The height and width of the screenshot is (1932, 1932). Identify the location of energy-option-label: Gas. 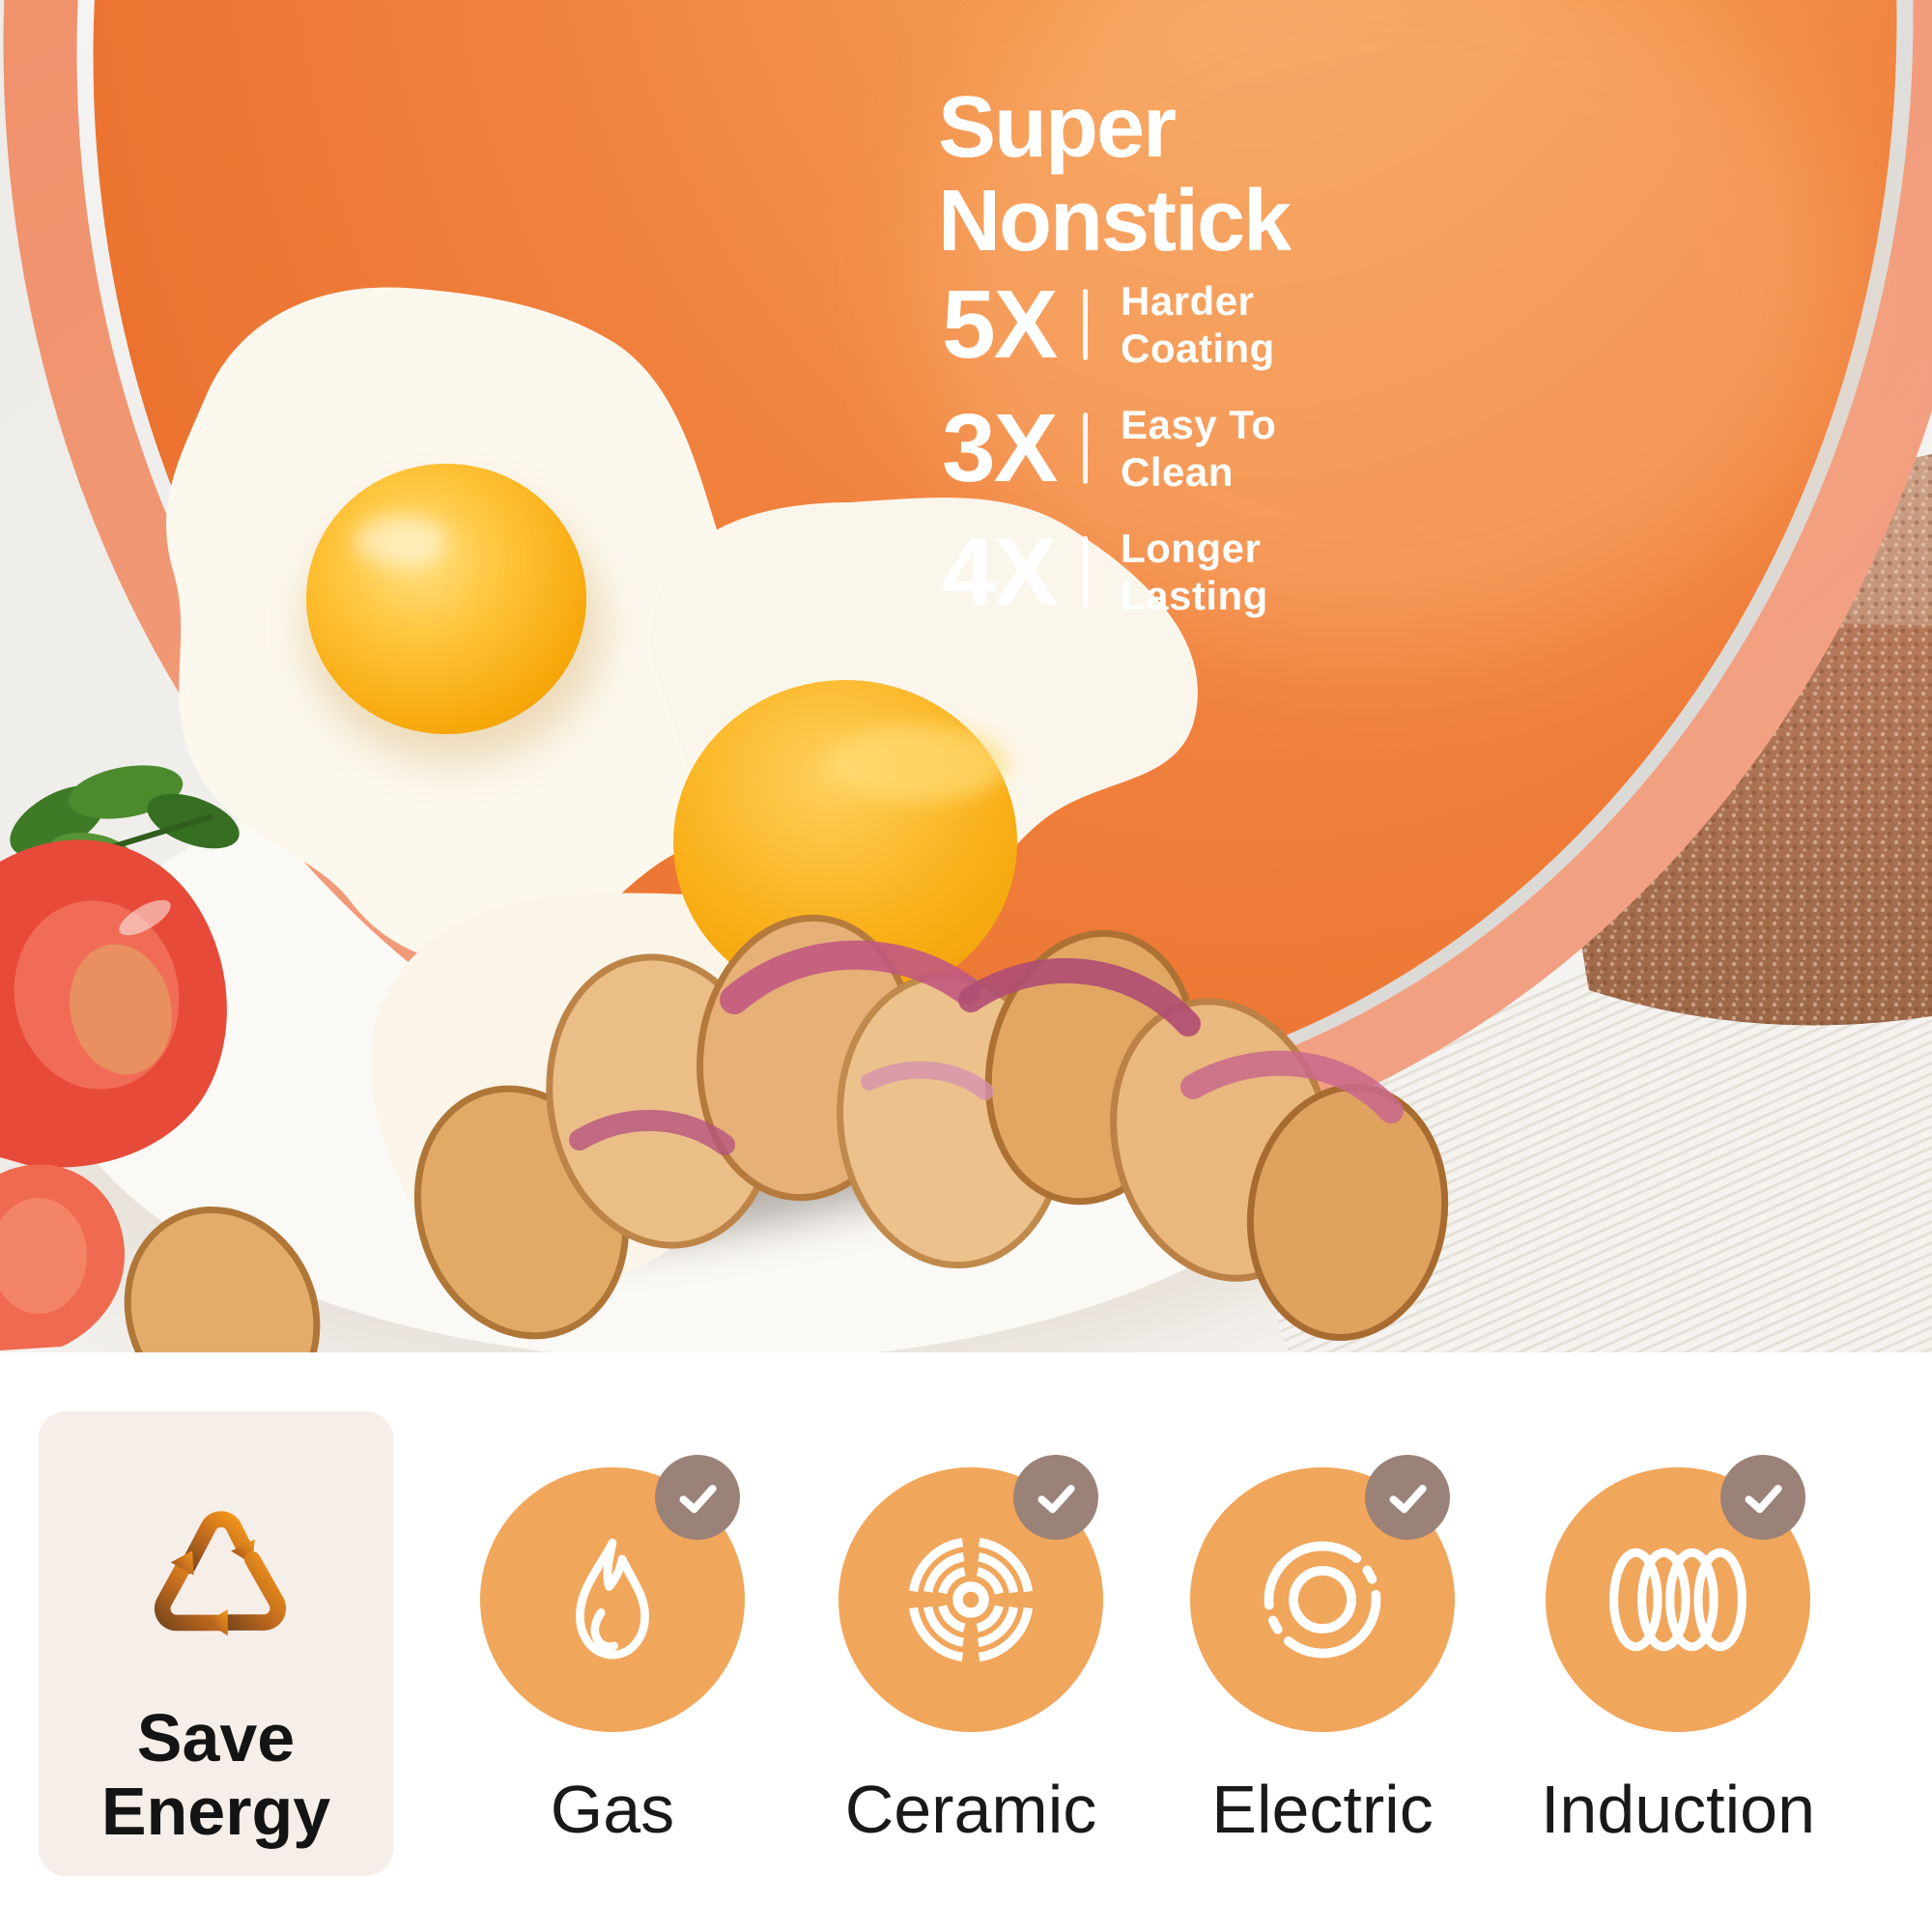
(612, 1809).